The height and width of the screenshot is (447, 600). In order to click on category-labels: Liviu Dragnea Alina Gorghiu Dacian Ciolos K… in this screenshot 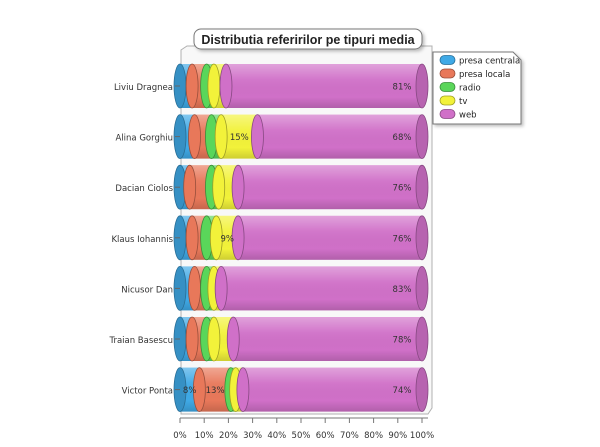, I will do `click(144, 240)`.